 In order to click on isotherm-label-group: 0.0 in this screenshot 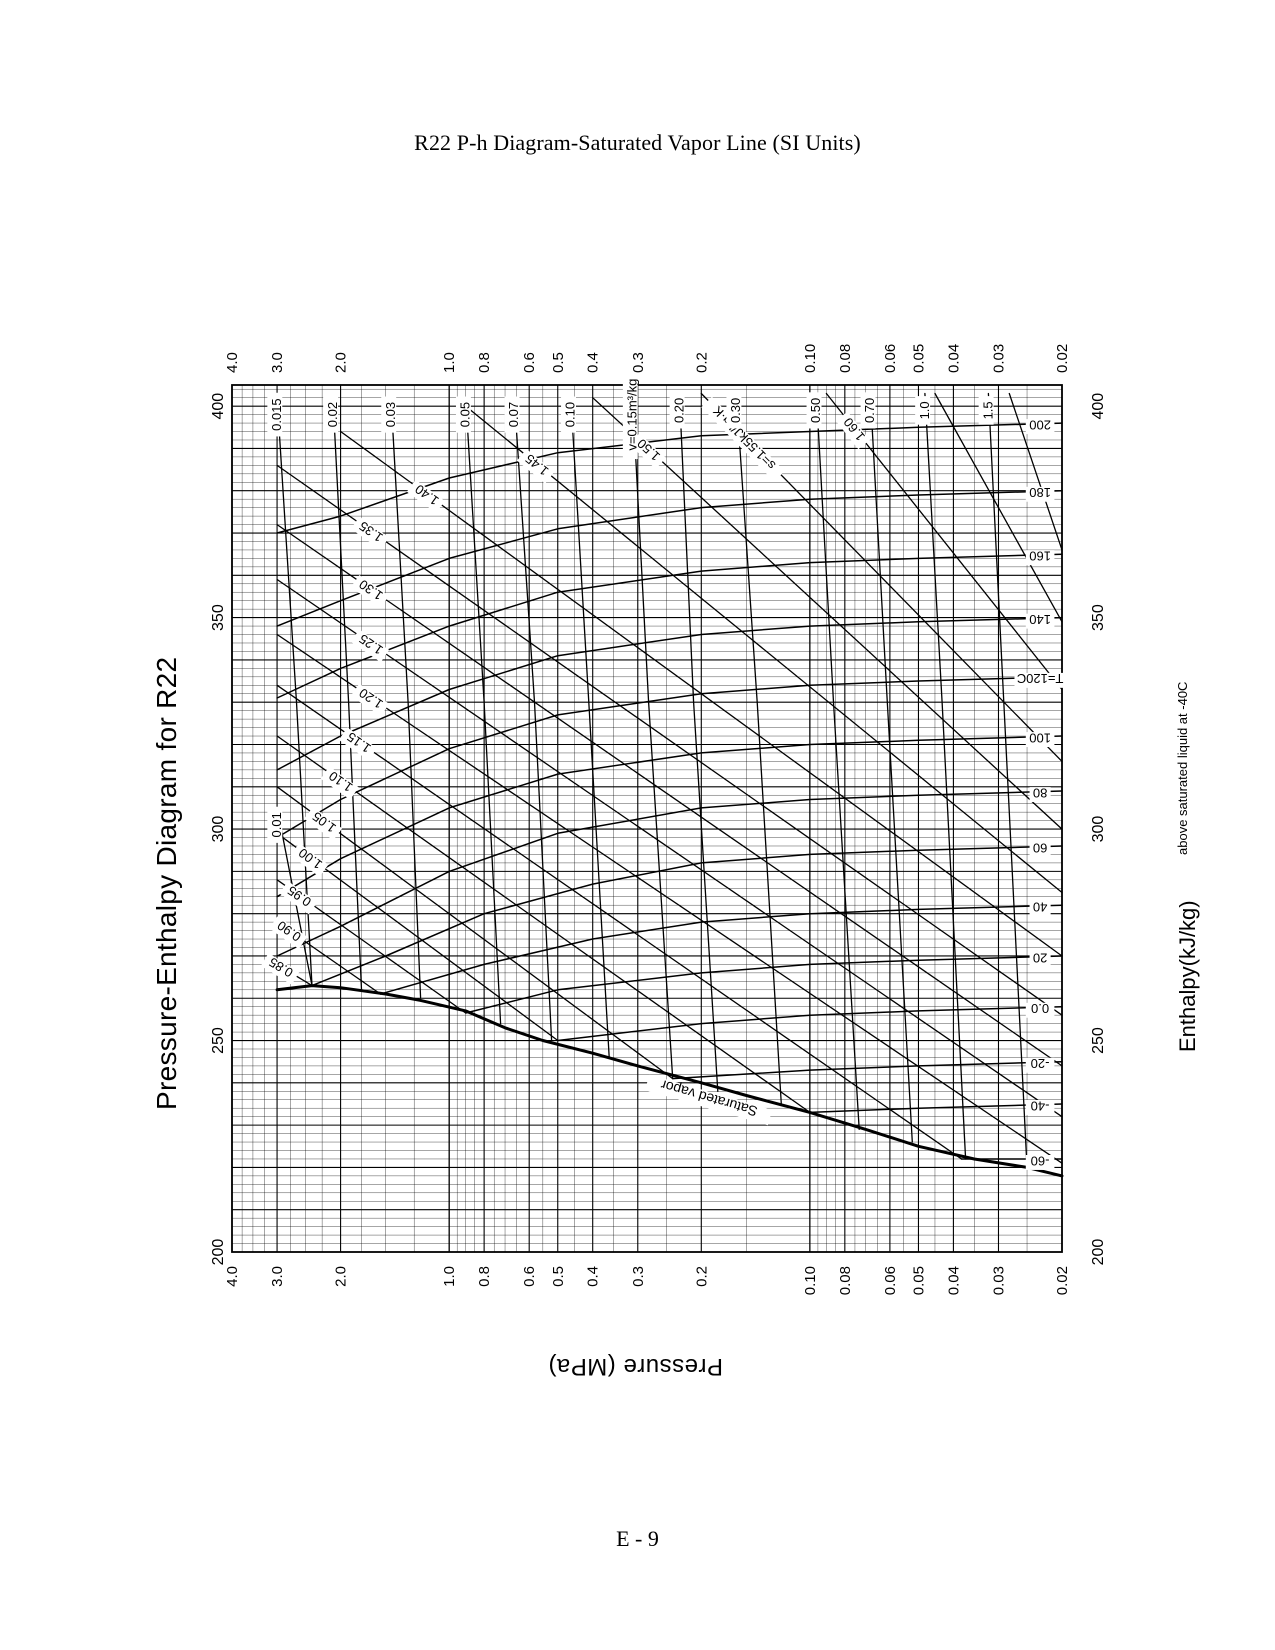, I will do `click(1040, 1009)`.